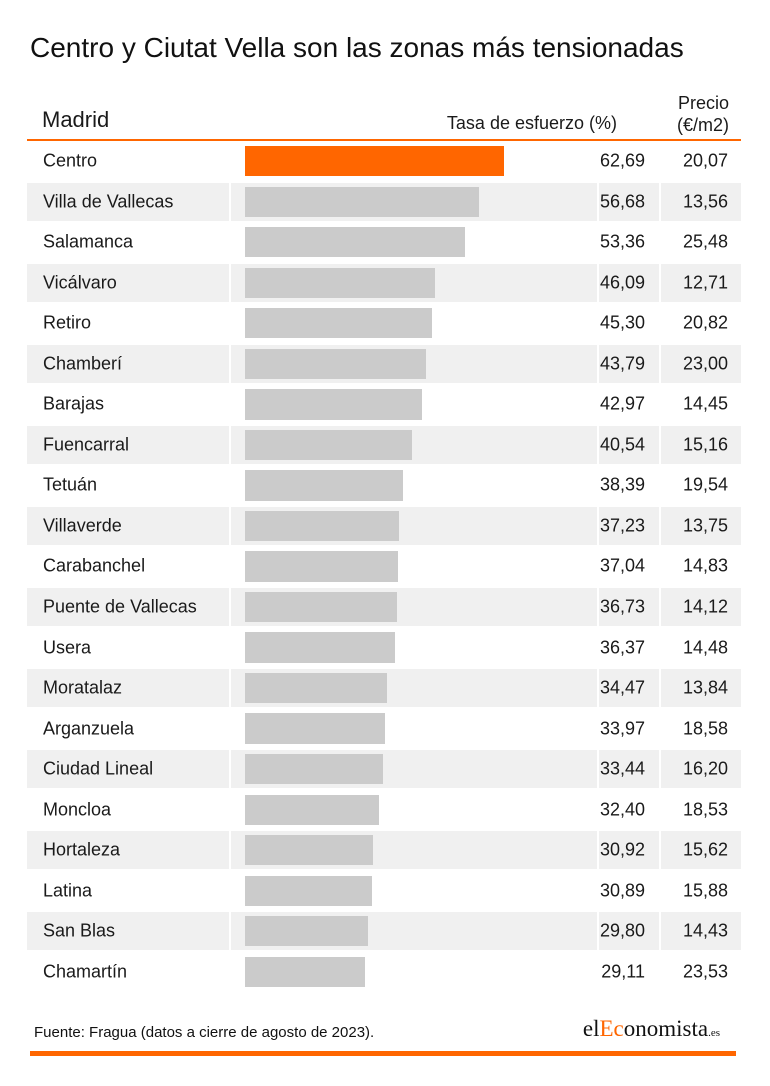 The image size is (770, 1086). What do you see at coordinates (611, 1028) in the screenshot?
I see `logo-ec: Ec` at bounding box center [611, 1028].